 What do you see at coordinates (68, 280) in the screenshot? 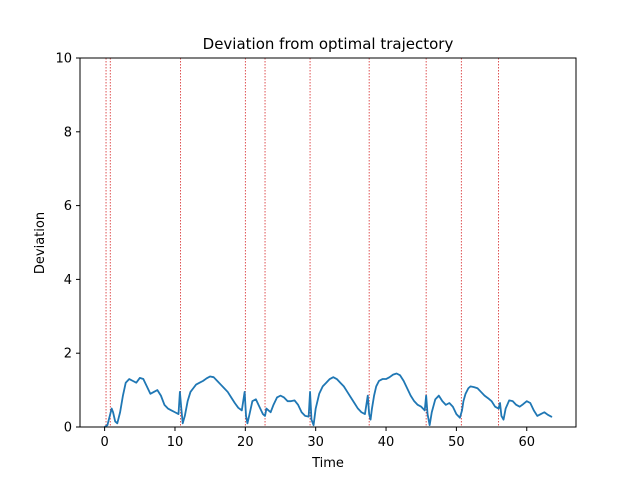
I see `y-tick-label: 4` at bounding box center [68, 280].